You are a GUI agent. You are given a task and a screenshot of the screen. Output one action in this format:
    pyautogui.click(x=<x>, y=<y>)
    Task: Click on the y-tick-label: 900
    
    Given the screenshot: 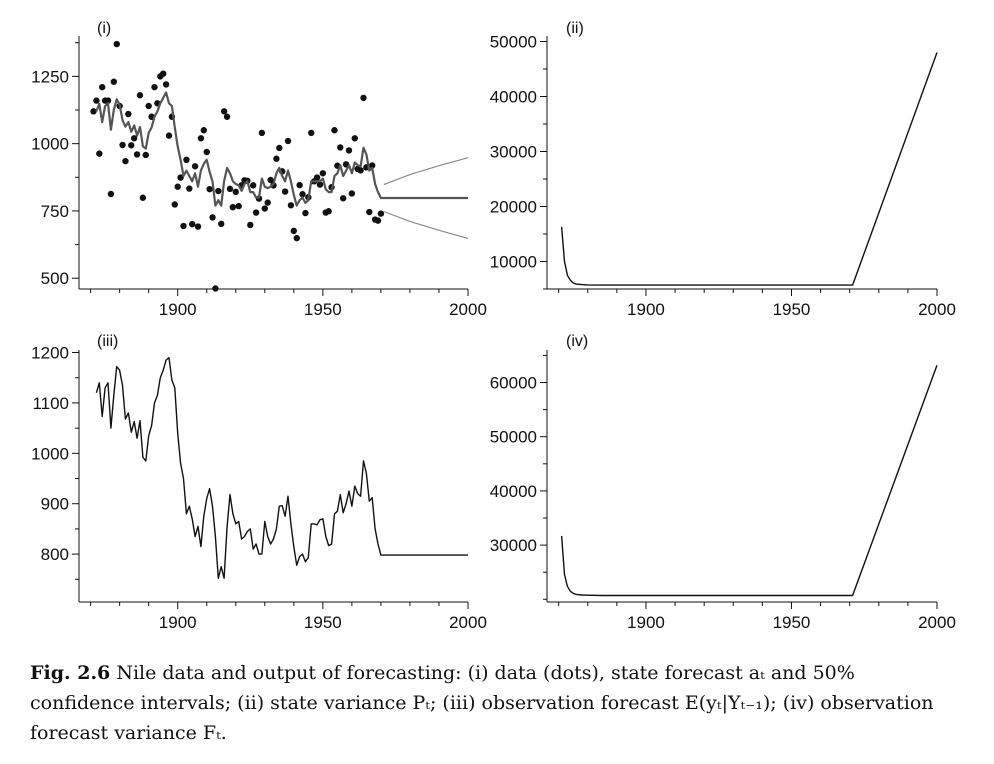 What is the action you would take?
    pyautogui.click(x=55, y=504)
    